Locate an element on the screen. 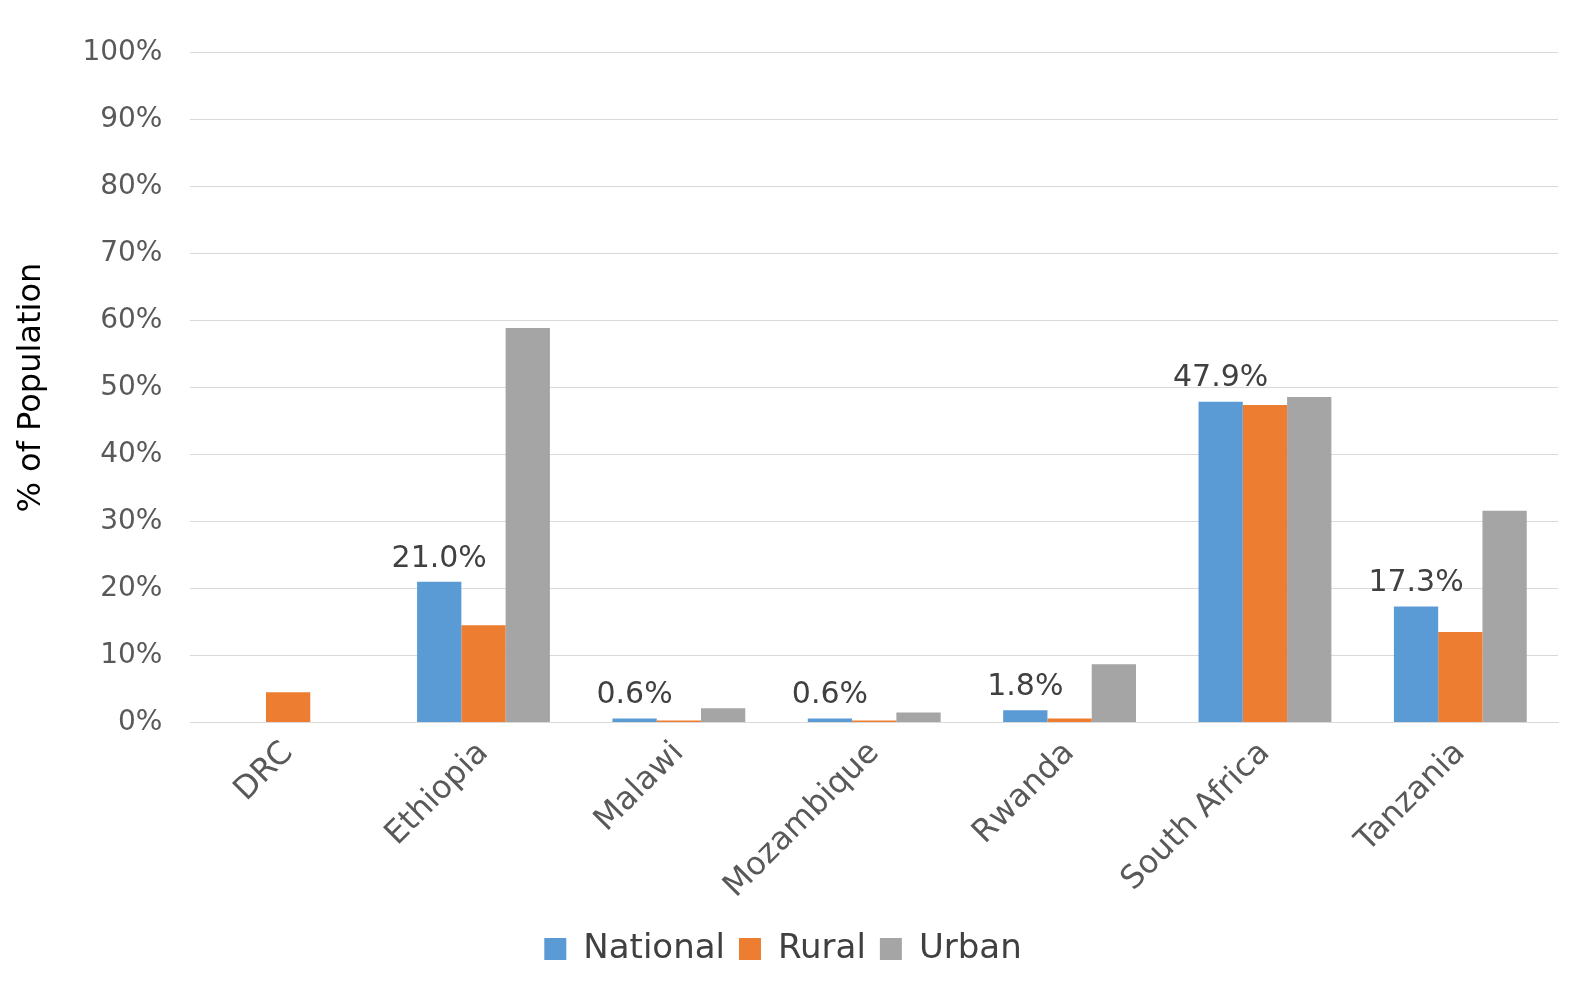 The width and height of the screenshot is (1581, 986). y-tick-label: 100% is located at coordinates (122, 51).